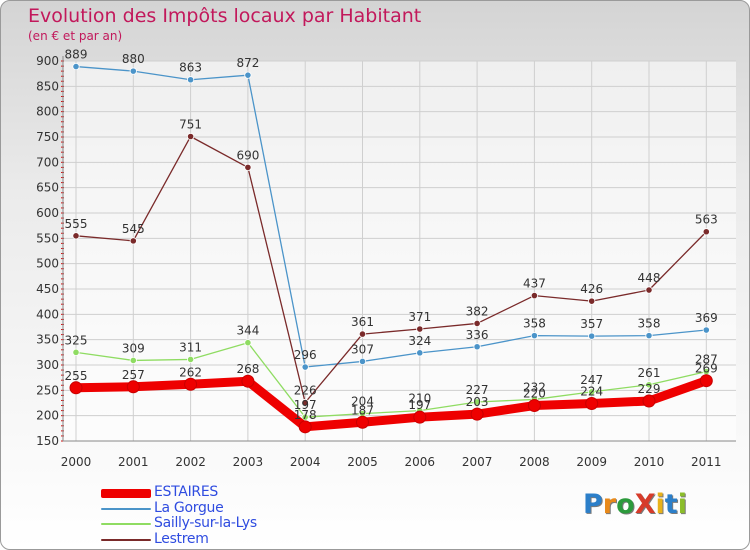 The image size is (750, 550). Describe the element at coordinates (225, 16) in the screenshot. I see `chart-title: Evolution des Impôts locaux par Habitant` at that location.